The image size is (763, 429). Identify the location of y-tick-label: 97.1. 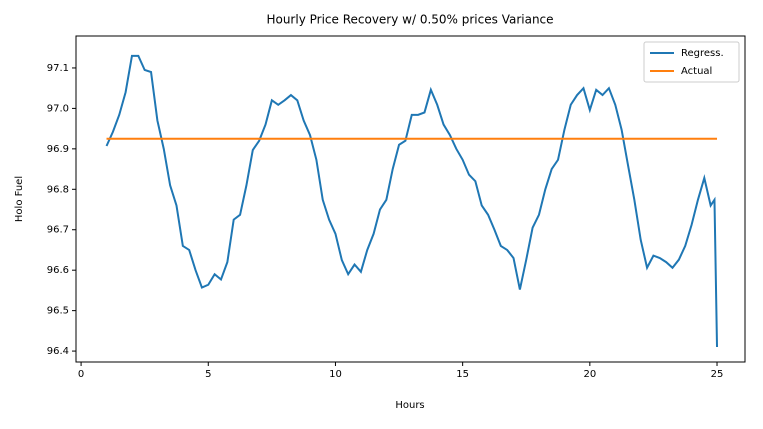
(58, 68).